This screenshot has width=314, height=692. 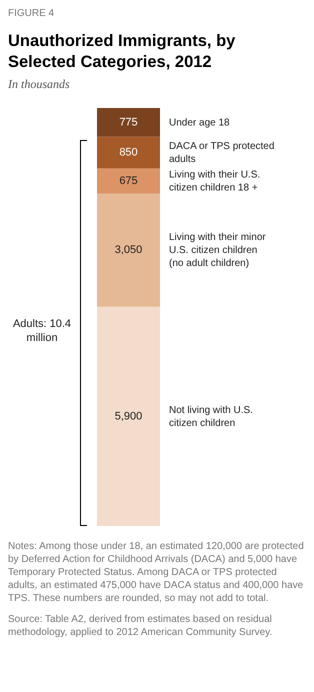 I want to click on data-label: 775, so click(x=128, y=122).